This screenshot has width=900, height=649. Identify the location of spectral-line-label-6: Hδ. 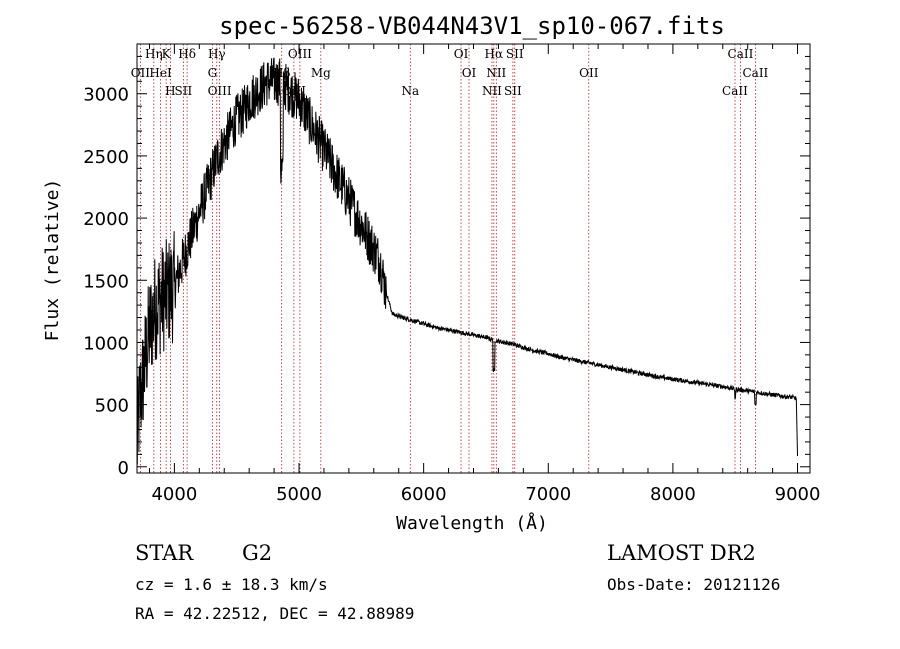
(187, 54).